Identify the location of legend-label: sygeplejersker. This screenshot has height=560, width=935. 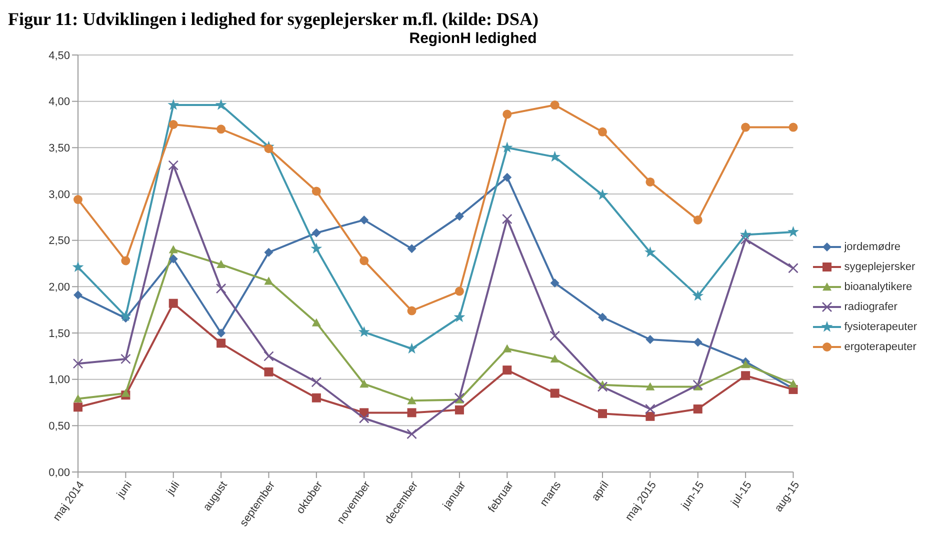
(880, 267).